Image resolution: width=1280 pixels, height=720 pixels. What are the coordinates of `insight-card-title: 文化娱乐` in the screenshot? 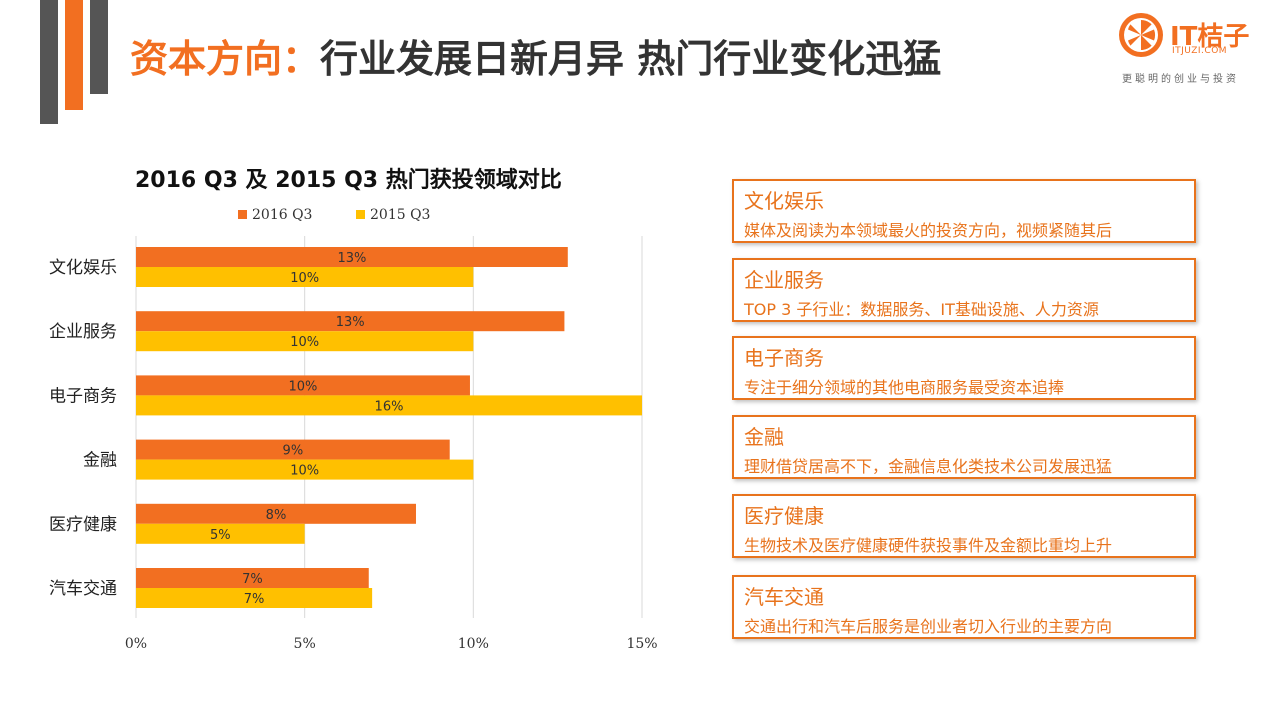 It's located at (784, 201).